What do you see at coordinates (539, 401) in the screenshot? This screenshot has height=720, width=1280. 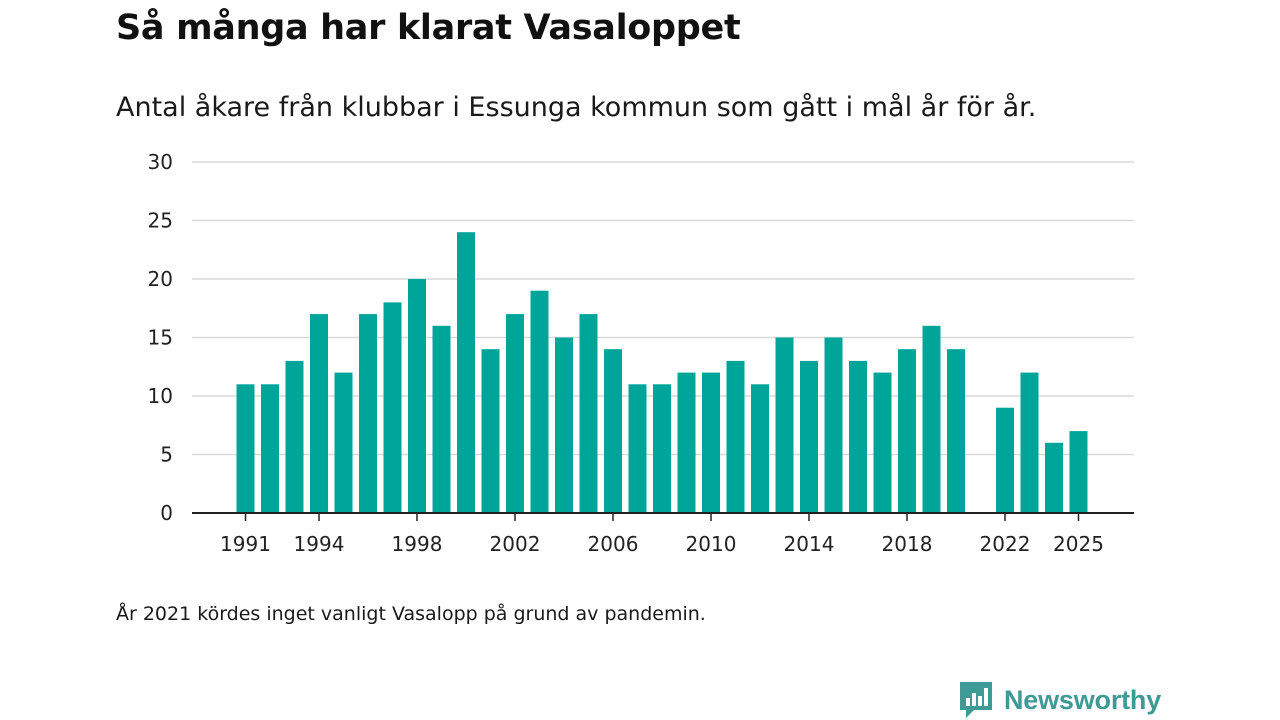 I see `bar-2003` at bounding box center [539, 401].